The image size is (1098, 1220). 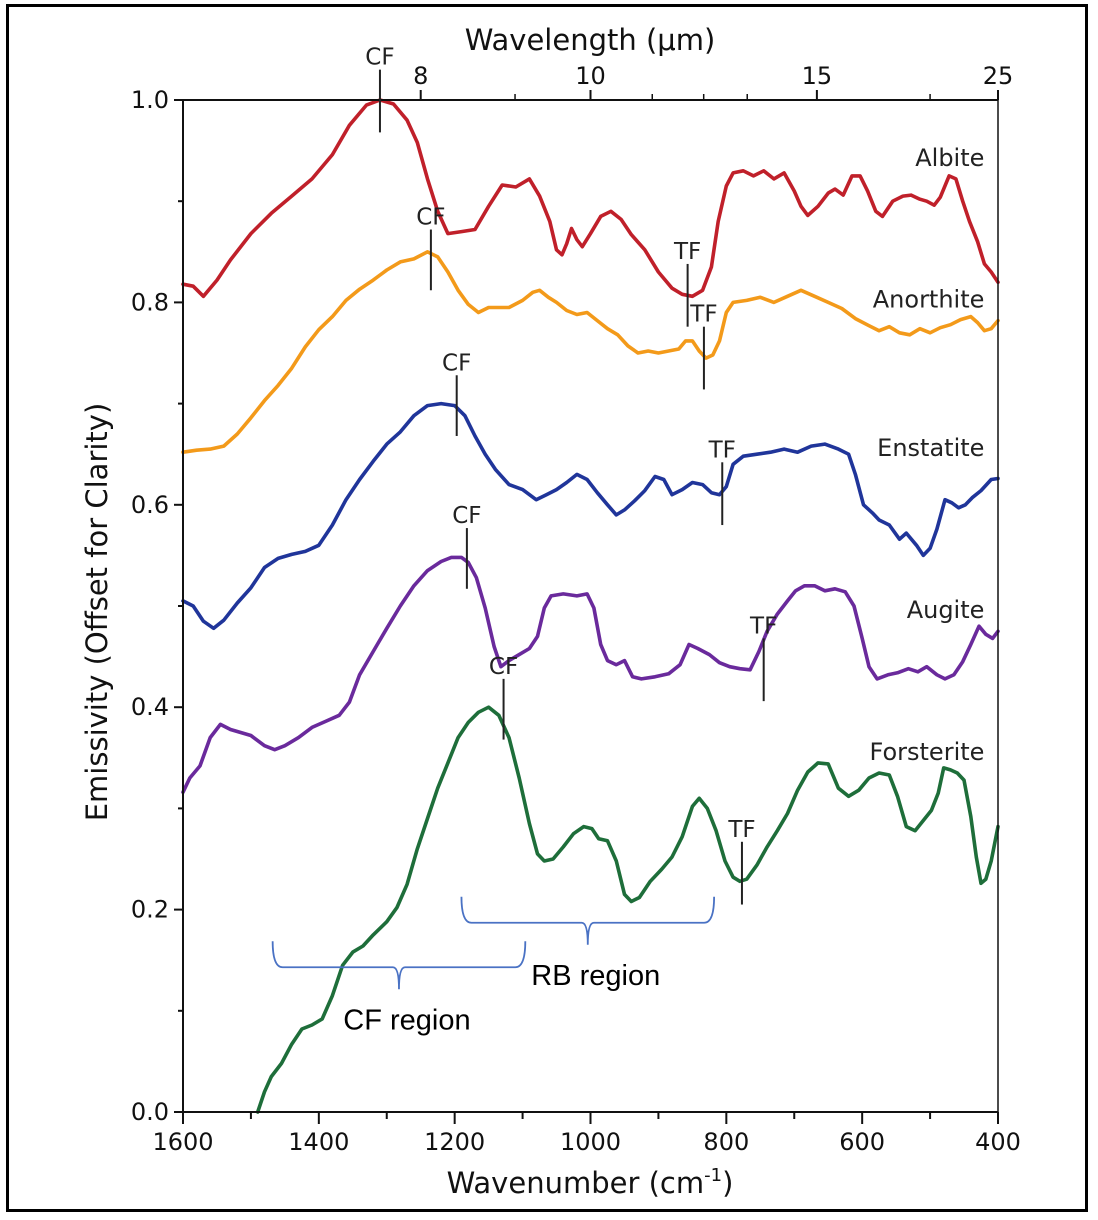 What do you see at coordinates (420, 76) in the screenshot?
I see `top-tick-label: 8` at bounding box center [420, 76].